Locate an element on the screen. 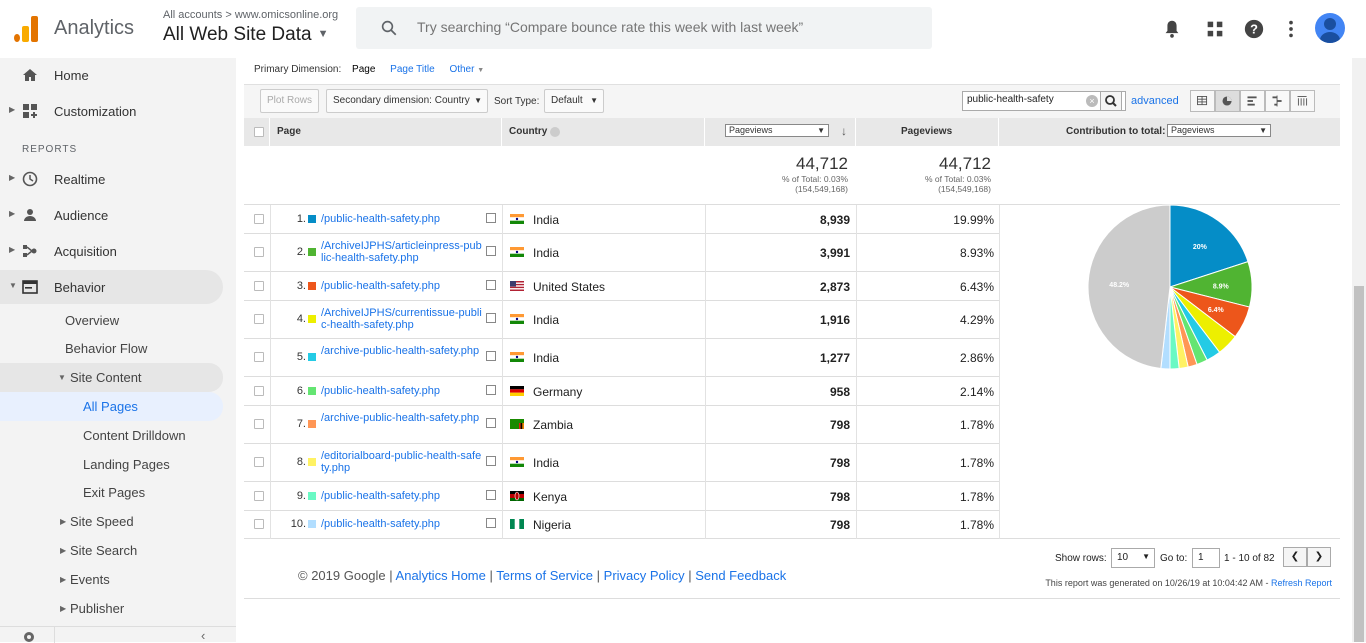 This screenshot has height=643, width=1366. nav-behavior-flow: Behavior Flow is located at coordinates (111, 348).